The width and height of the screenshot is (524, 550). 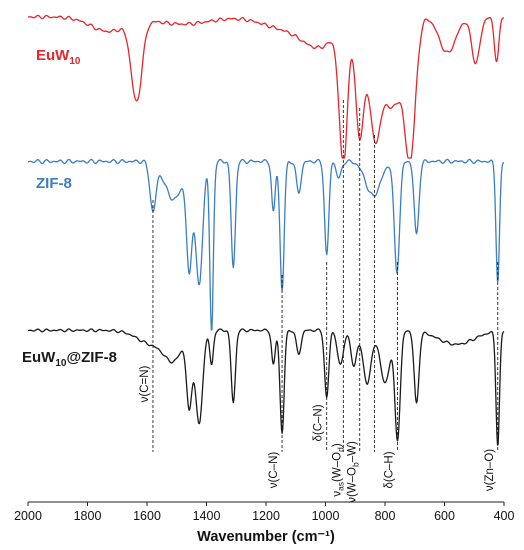 What do you see at coordinates (207, 516) in the screenshot?
I see `x-tick-label: 1400` at bounding box center [207, 516].